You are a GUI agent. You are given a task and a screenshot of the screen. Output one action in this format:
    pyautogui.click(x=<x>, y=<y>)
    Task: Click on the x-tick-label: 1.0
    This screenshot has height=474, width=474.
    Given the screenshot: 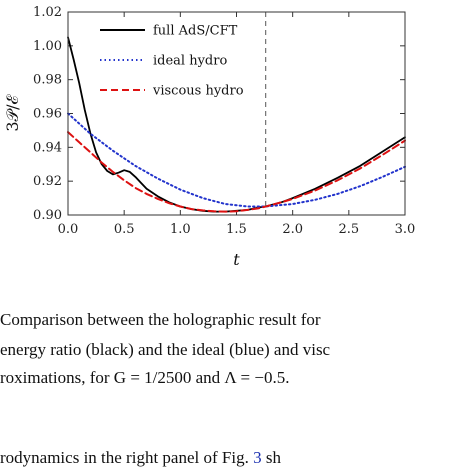 What is the action you would take?
    pyautogui.click(x=180, y=229)
    